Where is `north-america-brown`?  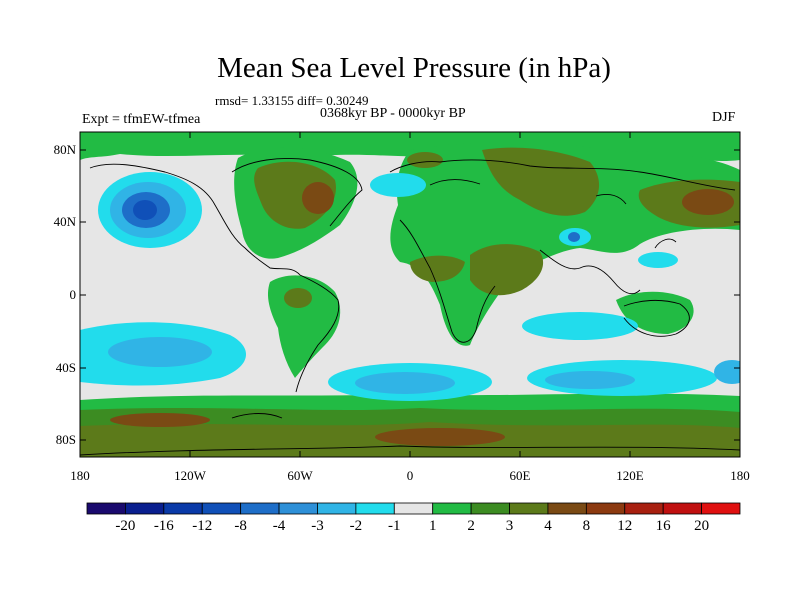 north-america-brown is located at coordinates (318, 198).